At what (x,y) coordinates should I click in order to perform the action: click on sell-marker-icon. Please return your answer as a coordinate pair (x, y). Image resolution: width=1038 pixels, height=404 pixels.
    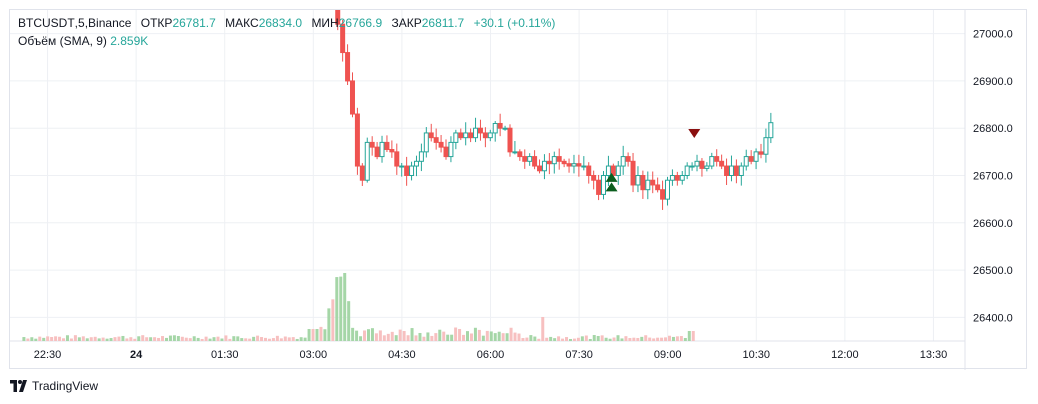
    Looking at the image, I should click on (694, 133).